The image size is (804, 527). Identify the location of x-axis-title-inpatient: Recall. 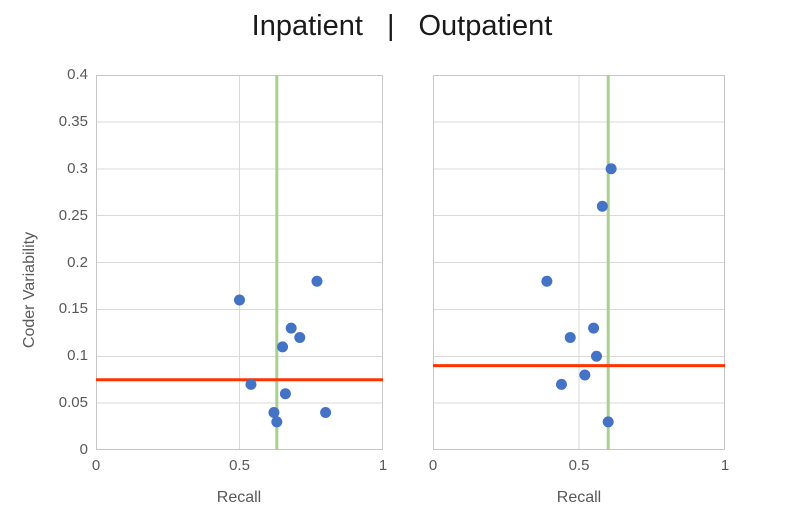
(239, 497).